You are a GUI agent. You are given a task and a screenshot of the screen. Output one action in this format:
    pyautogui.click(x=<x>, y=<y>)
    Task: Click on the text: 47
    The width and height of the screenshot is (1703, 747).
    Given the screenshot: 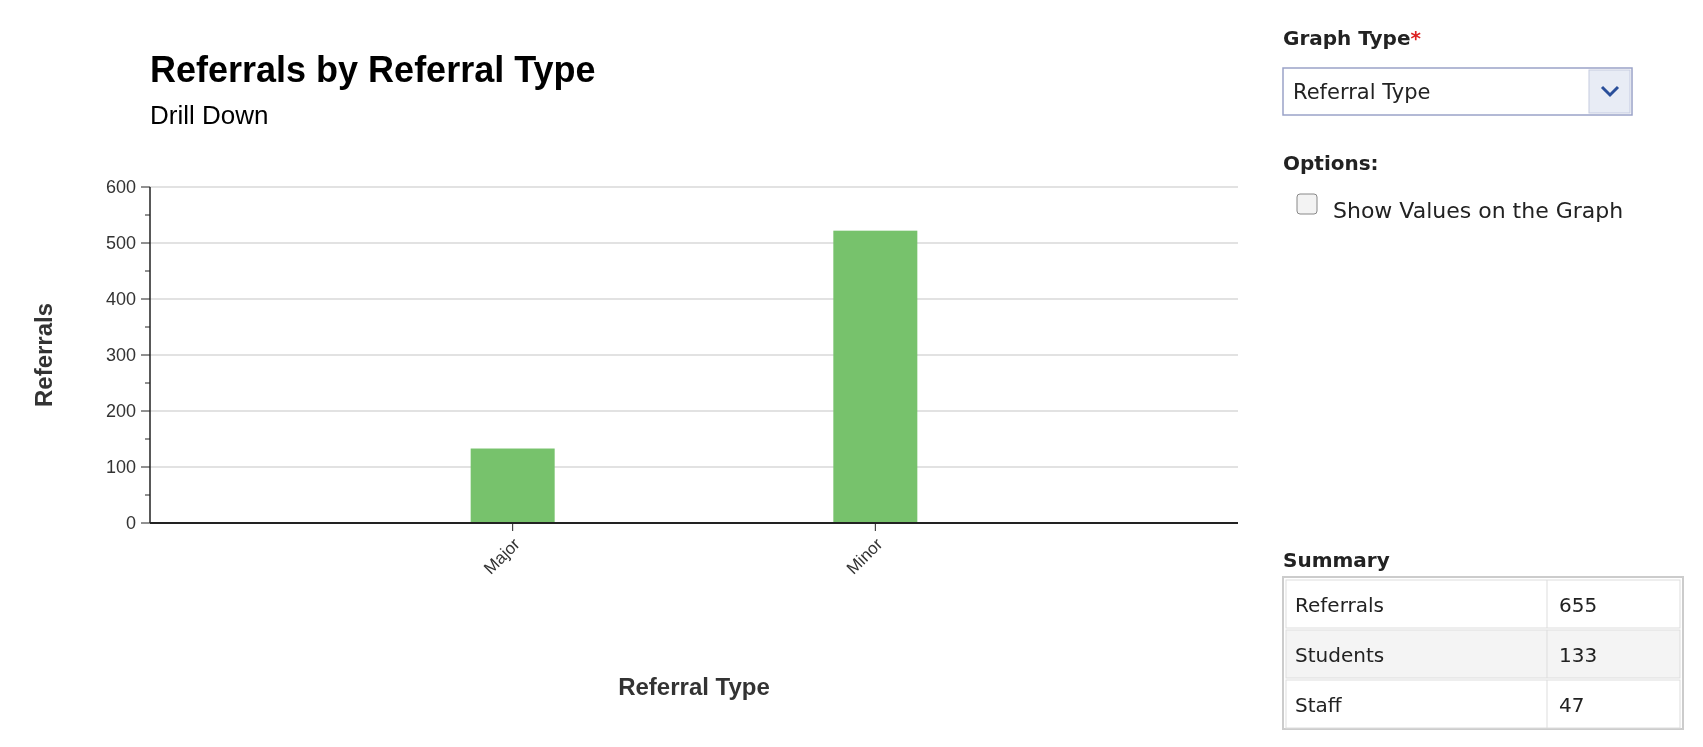 What is the action you would take?
    pyautogui.click(x=1572, y=705)
    